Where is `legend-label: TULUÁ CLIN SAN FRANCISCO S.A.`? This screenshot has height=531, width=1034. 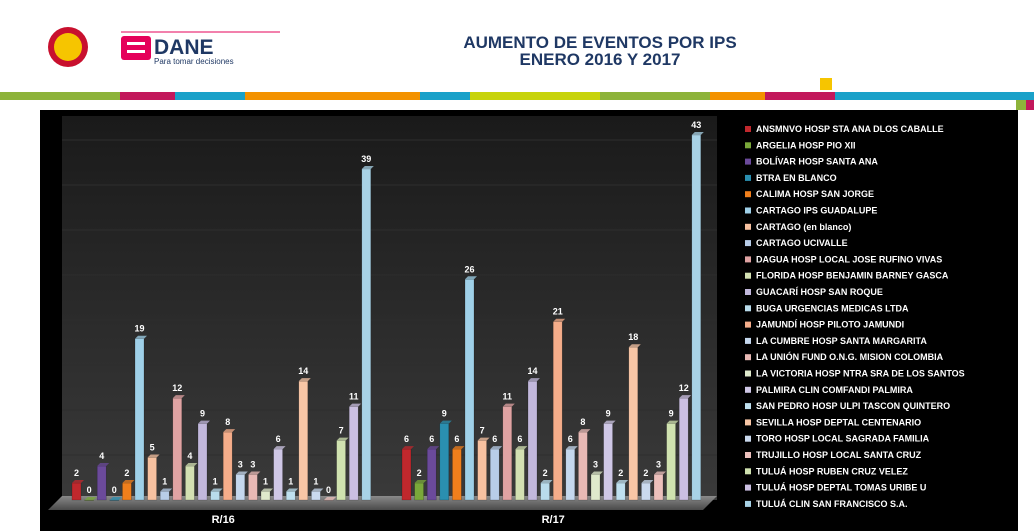 legend-label: TULUÁ CLIN SAN FRANCISCO S.A. is located at coordinates (832, 504).